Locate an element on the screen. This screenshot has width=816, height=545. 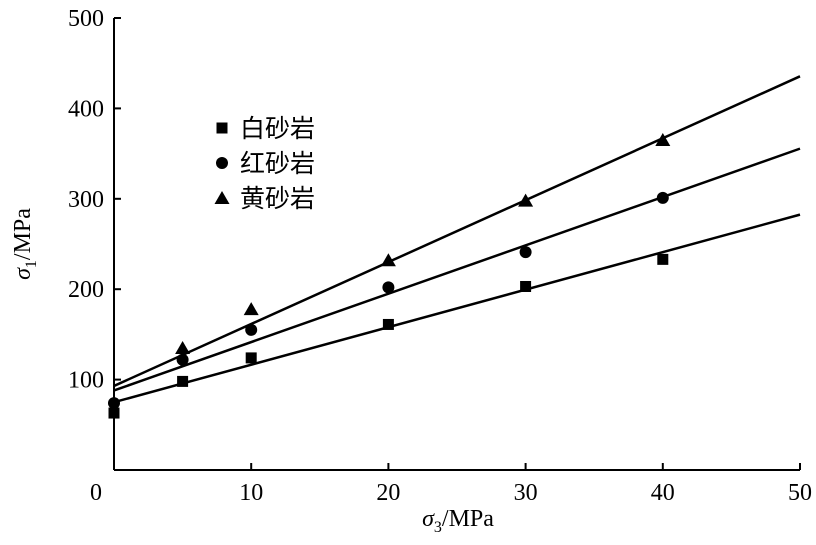
y-tick-label: 500 is located at coordinates (86, 19).